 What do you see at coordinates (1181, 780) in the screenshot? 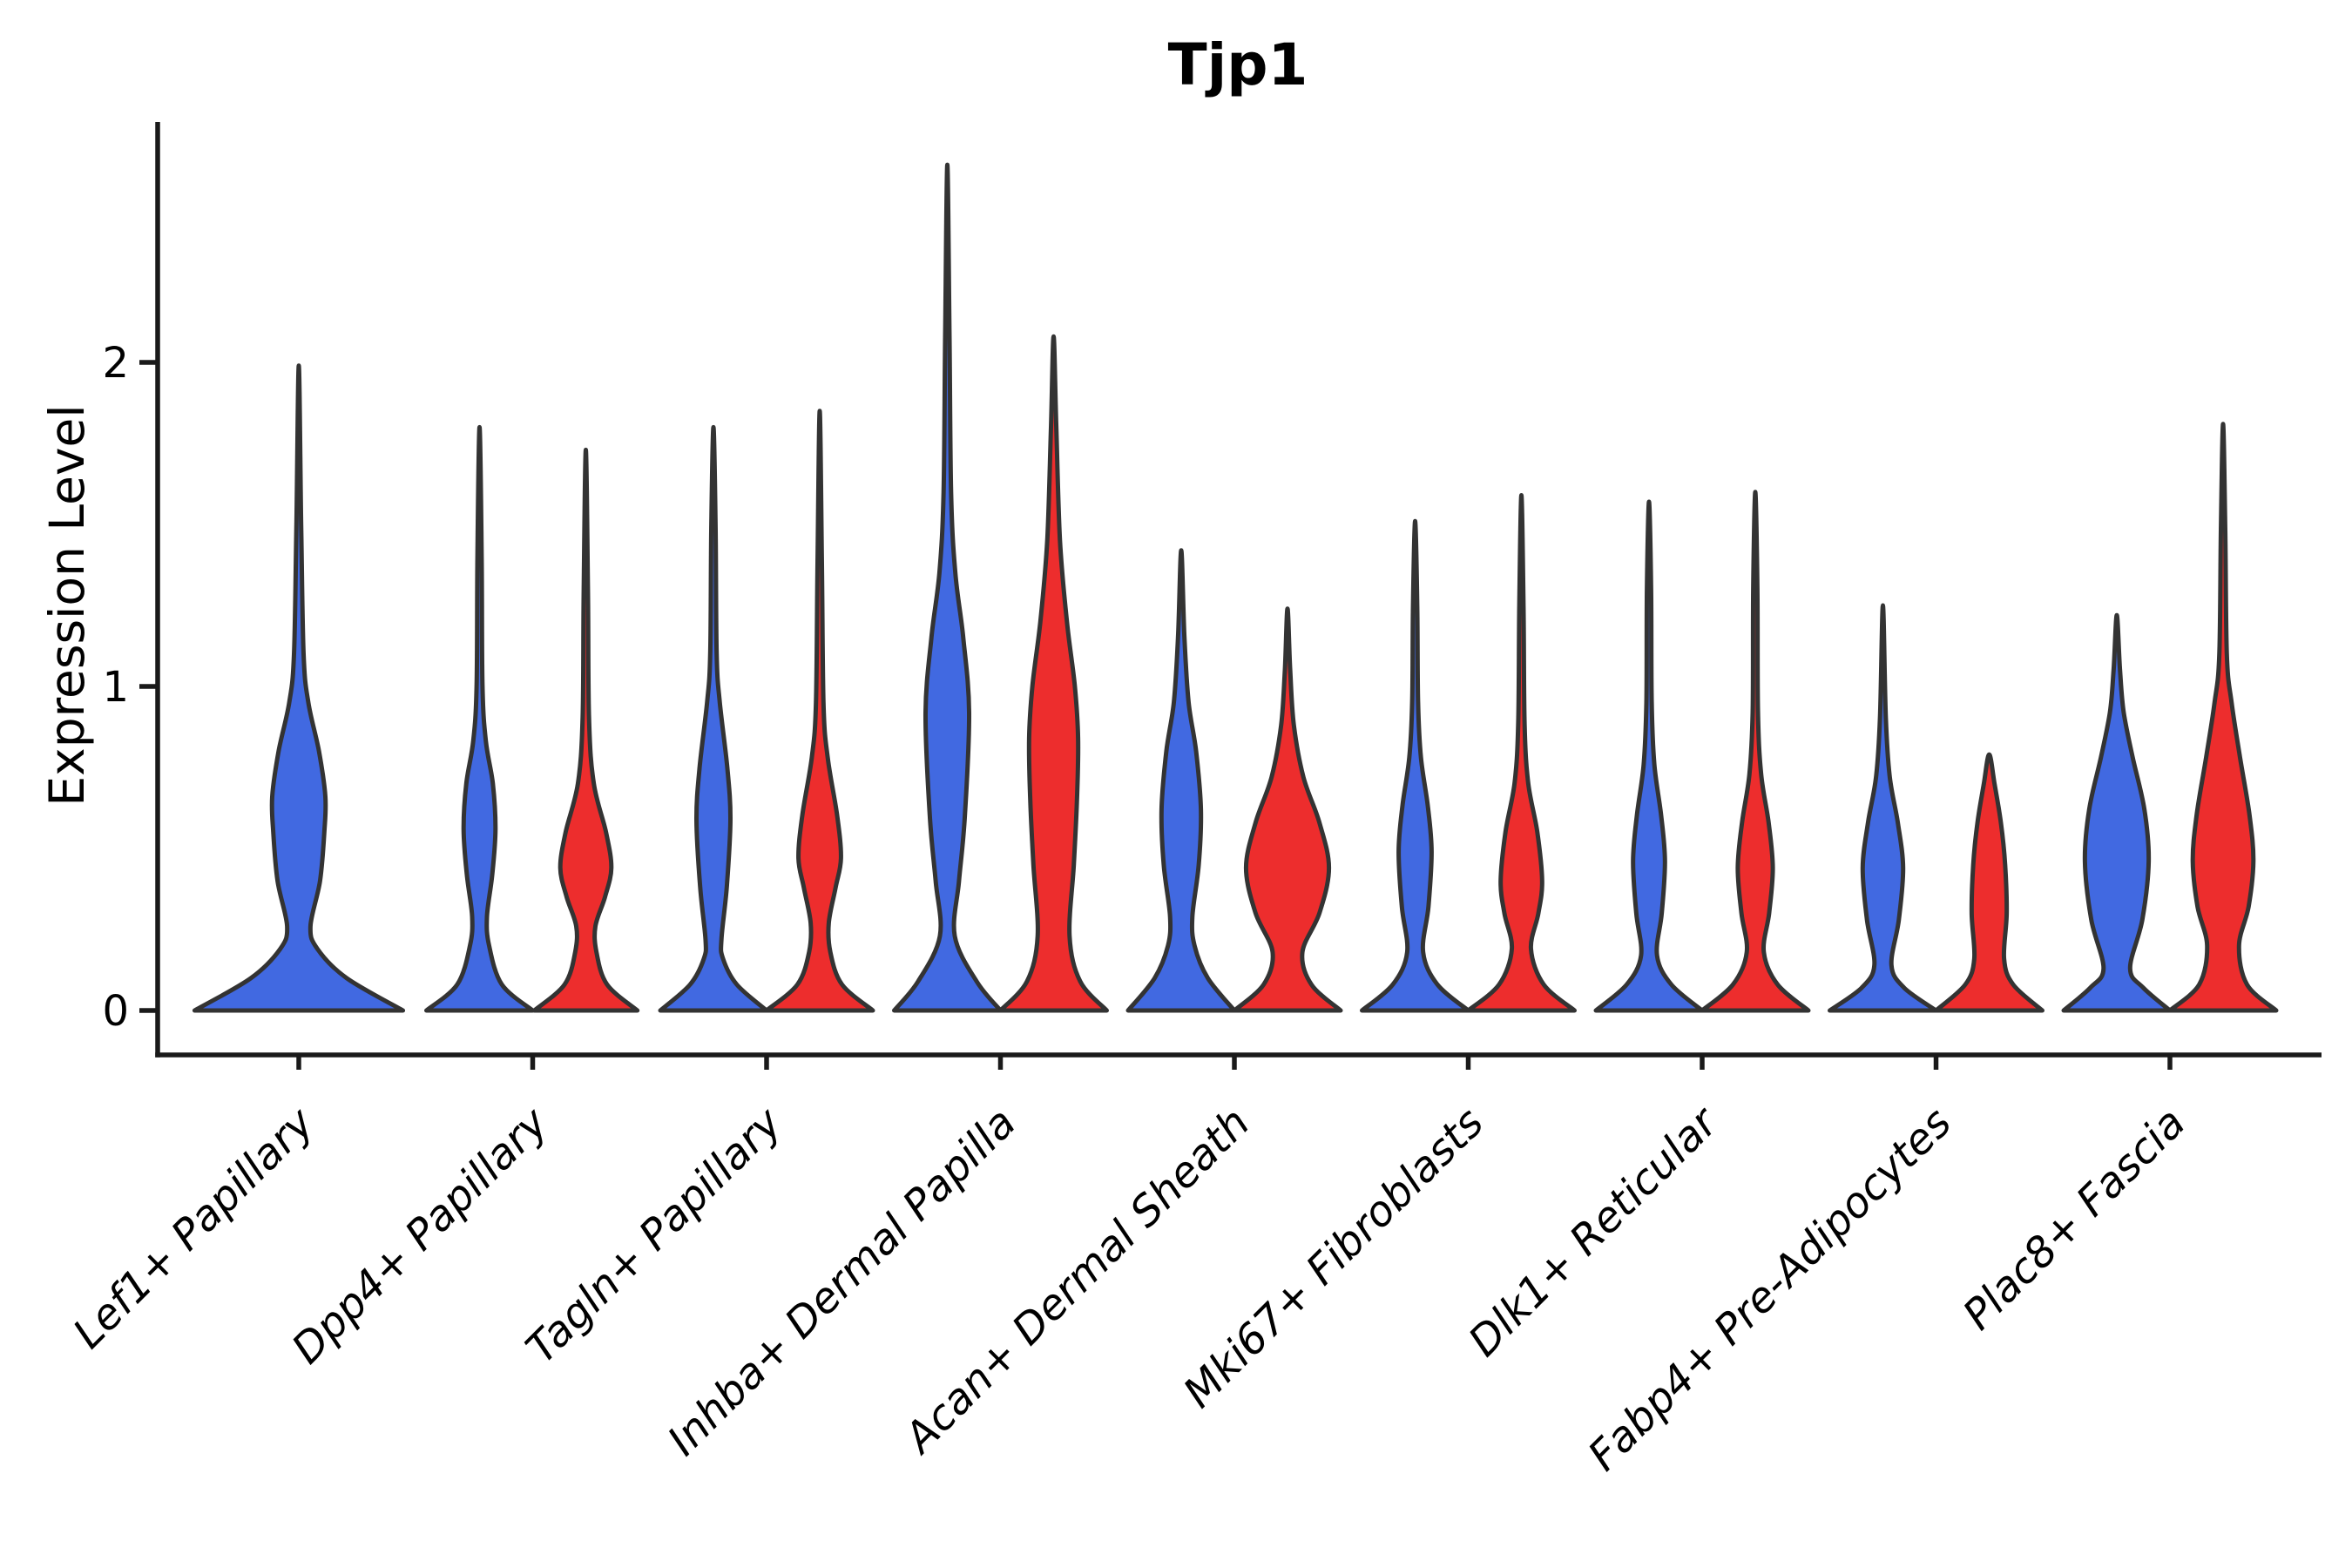
I see `violin-acan-dermal-sheath-blue` at bounding box center [1181, 780].